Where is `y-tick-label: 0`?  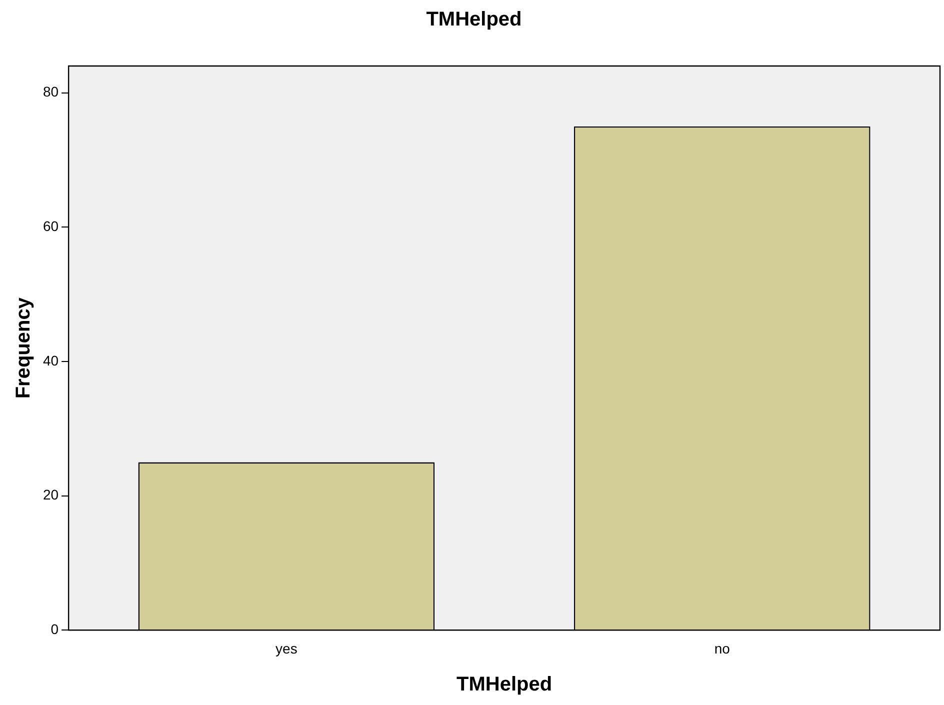 y-tick-label: 0 is located at coordinates (54, 629).